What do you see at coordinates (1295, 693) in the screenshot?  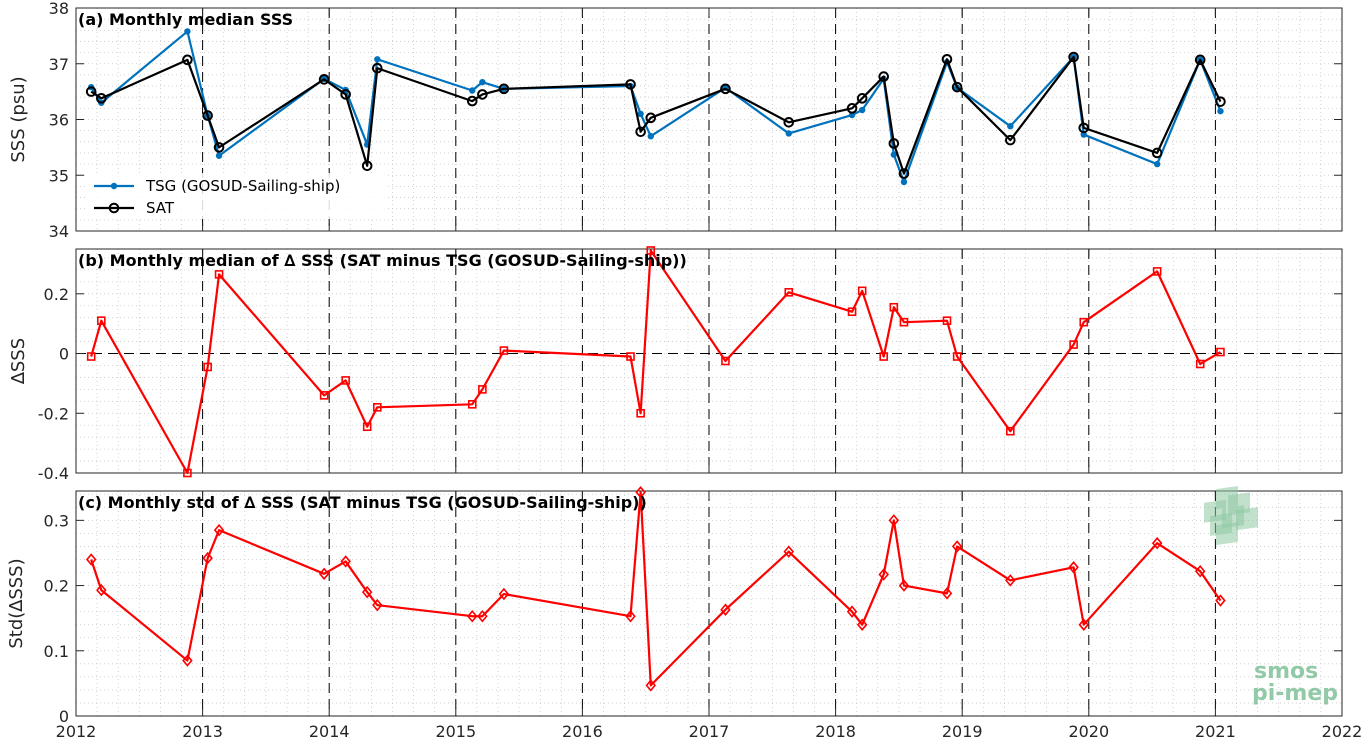 I see `logo-text-pimep: pi-mep` at bounding box center [1295, 693].